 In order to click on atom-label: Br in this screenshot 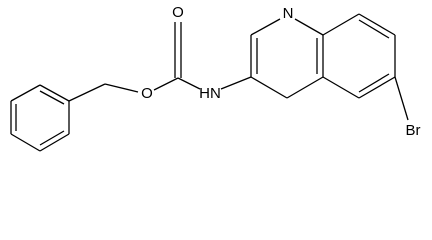, I will do `click(413, 130)`.